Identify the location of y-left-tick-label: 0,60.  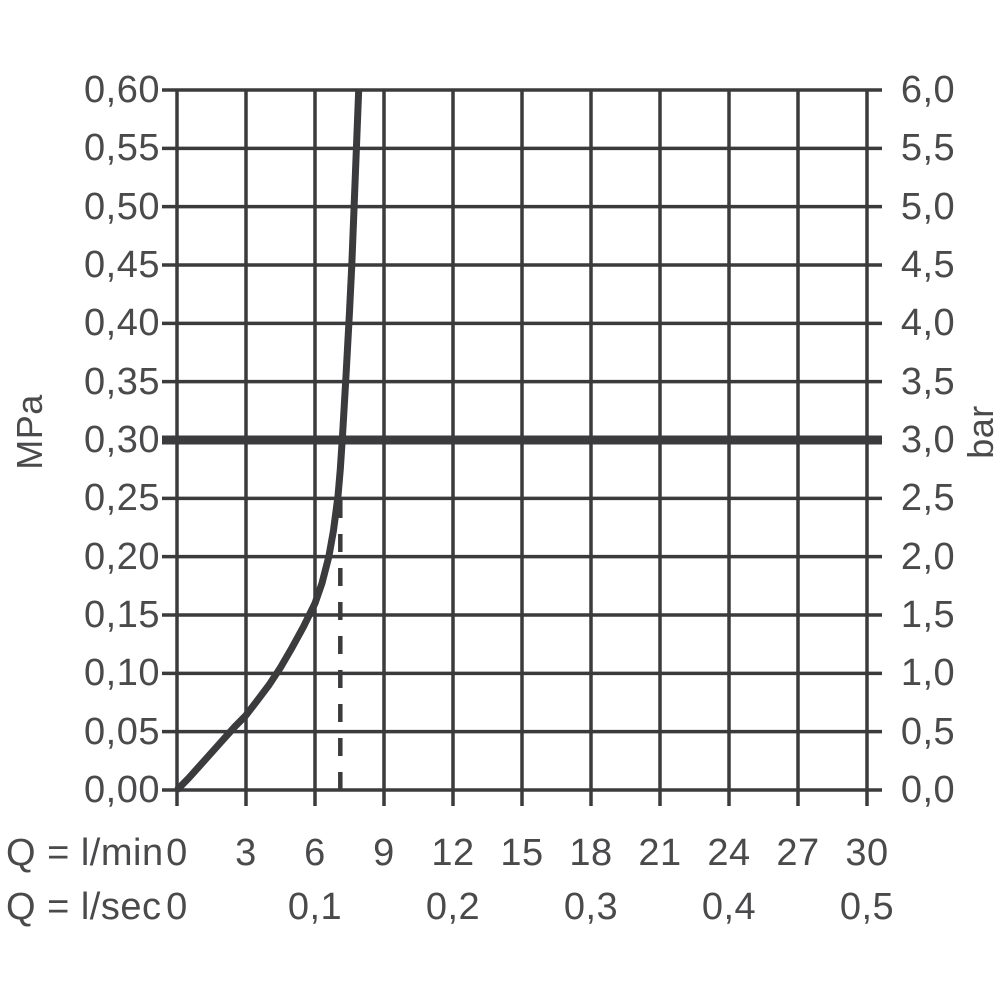
(122, 90).